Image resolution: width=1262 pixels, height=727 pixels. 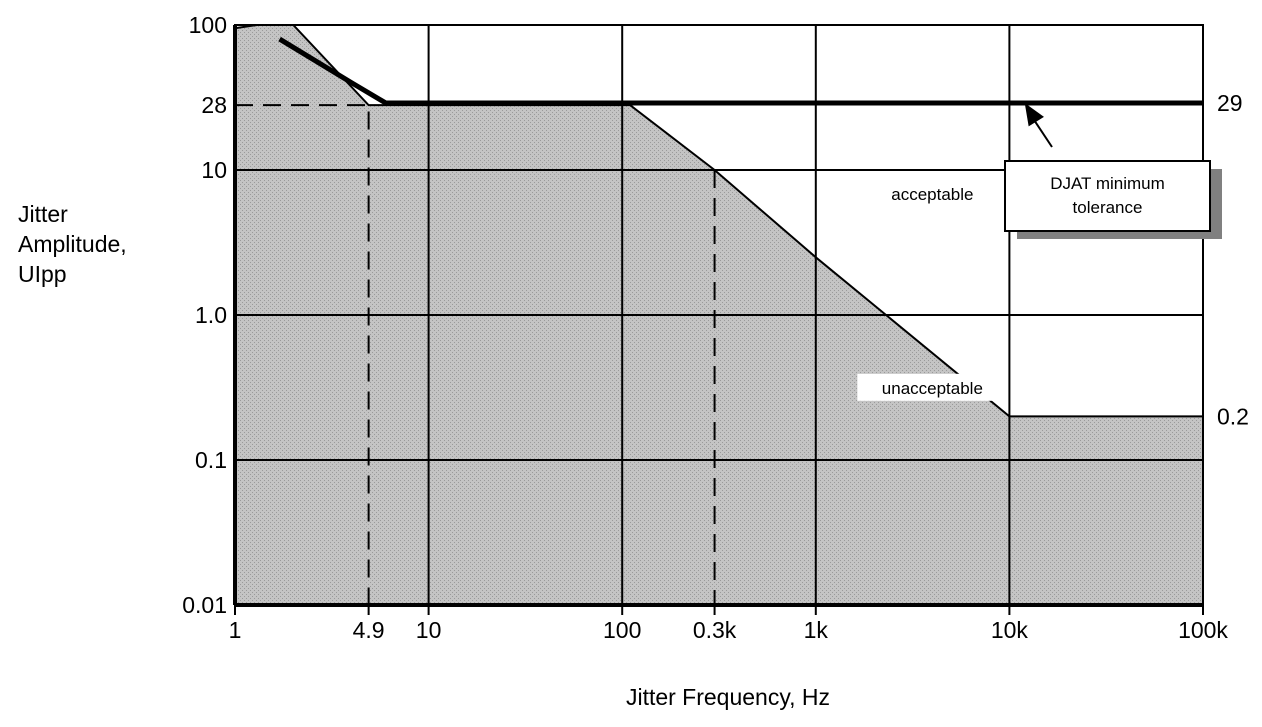 I want to click on callout-text-line: tolerance, so click(x=1108, y=207).